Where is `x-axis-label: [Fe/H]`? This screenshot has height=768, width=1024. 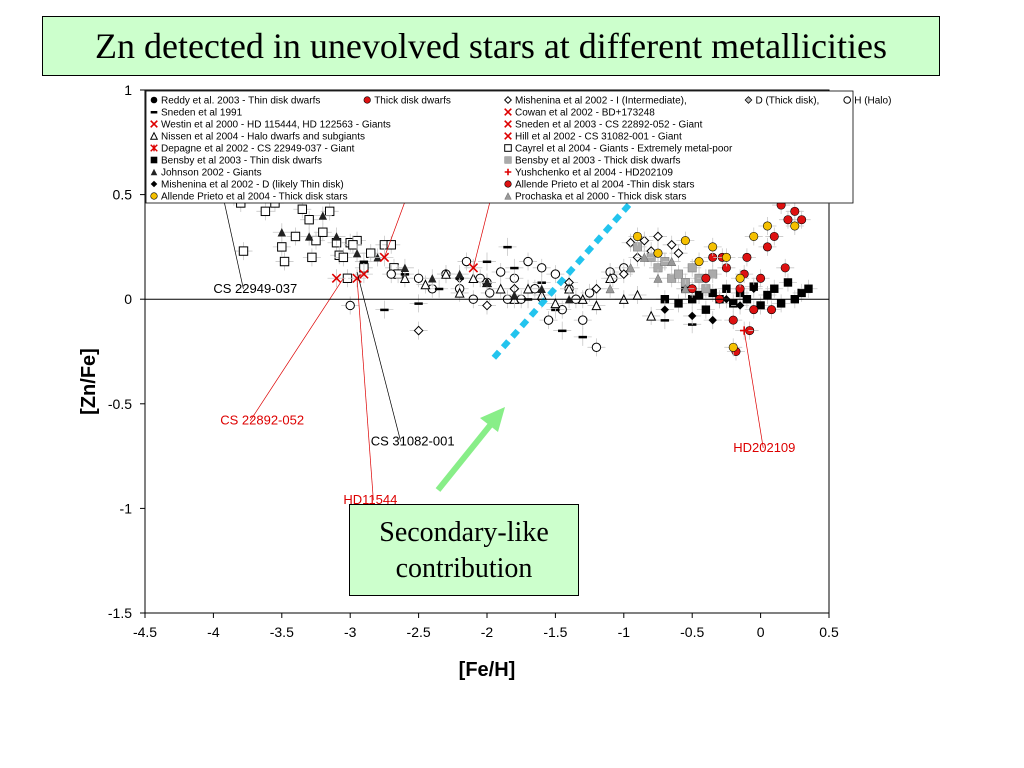
x-axis-label: [Fe/H] is located at coordinates (487, 670).